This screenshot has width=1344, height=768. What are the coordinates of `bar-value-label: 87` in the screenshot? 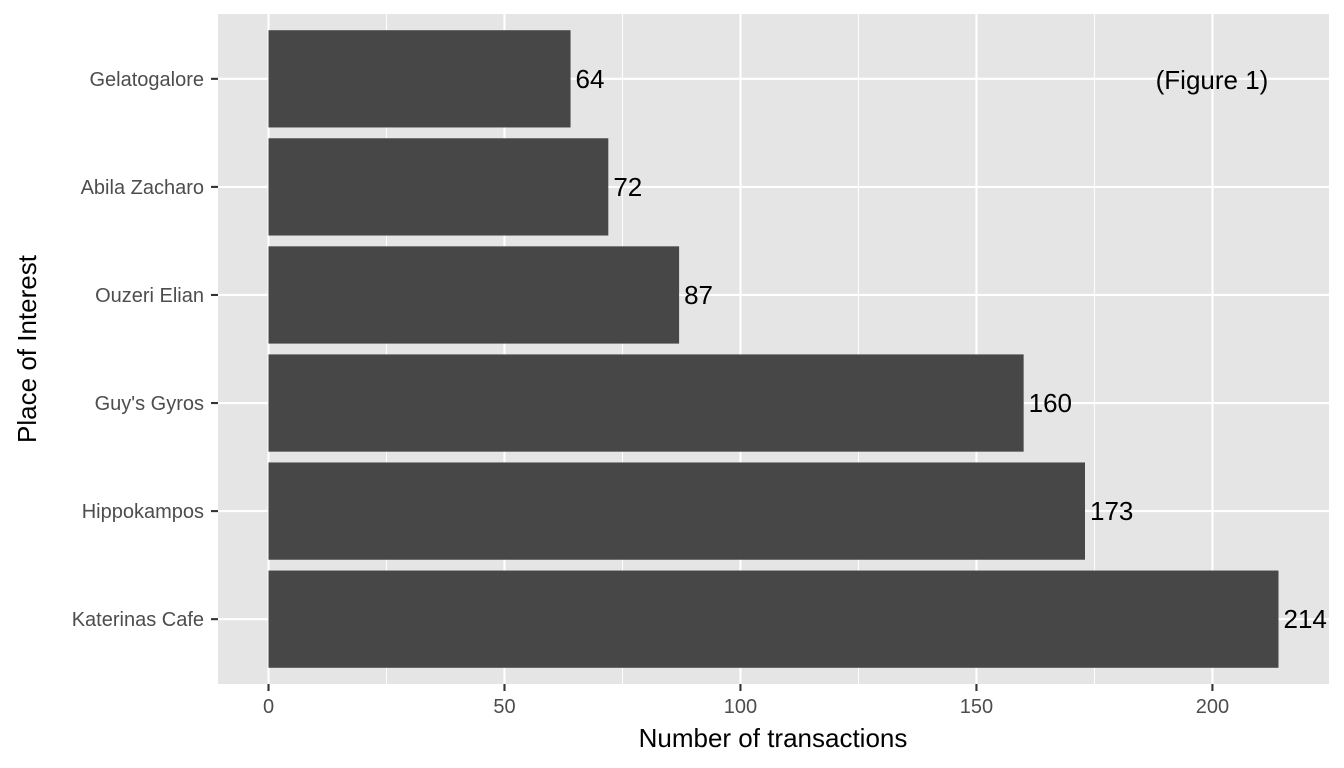 It's located at (698, 295).